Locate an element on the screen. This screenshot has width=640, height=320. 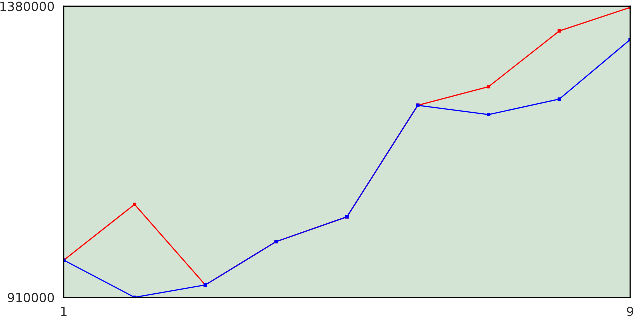
x-tick-label: 1 is located at coordinates (64, 311).